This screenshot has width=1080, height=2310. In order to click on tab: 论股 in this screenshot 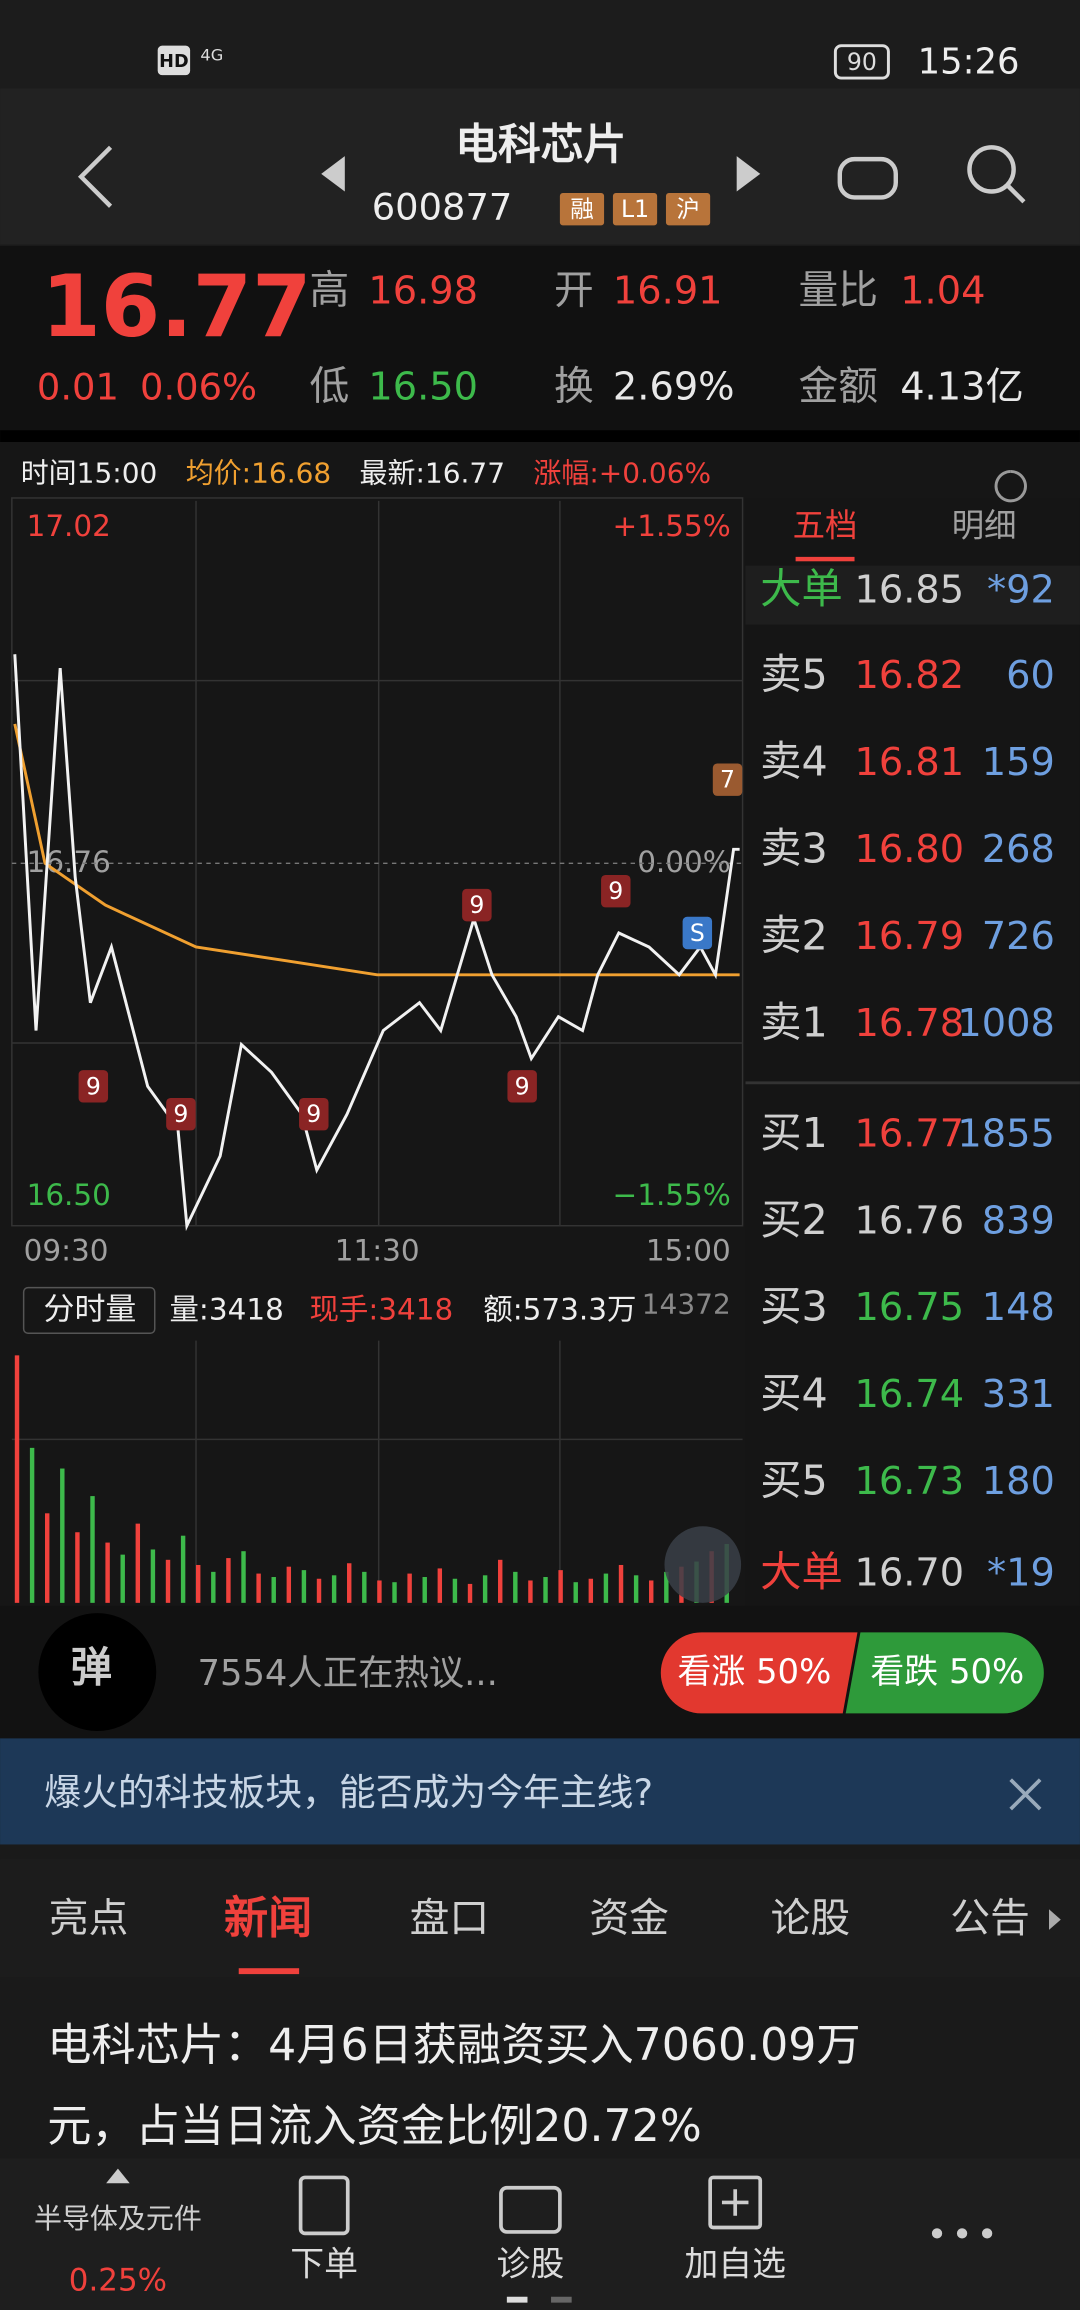, I will do `click(811, 1919)`.